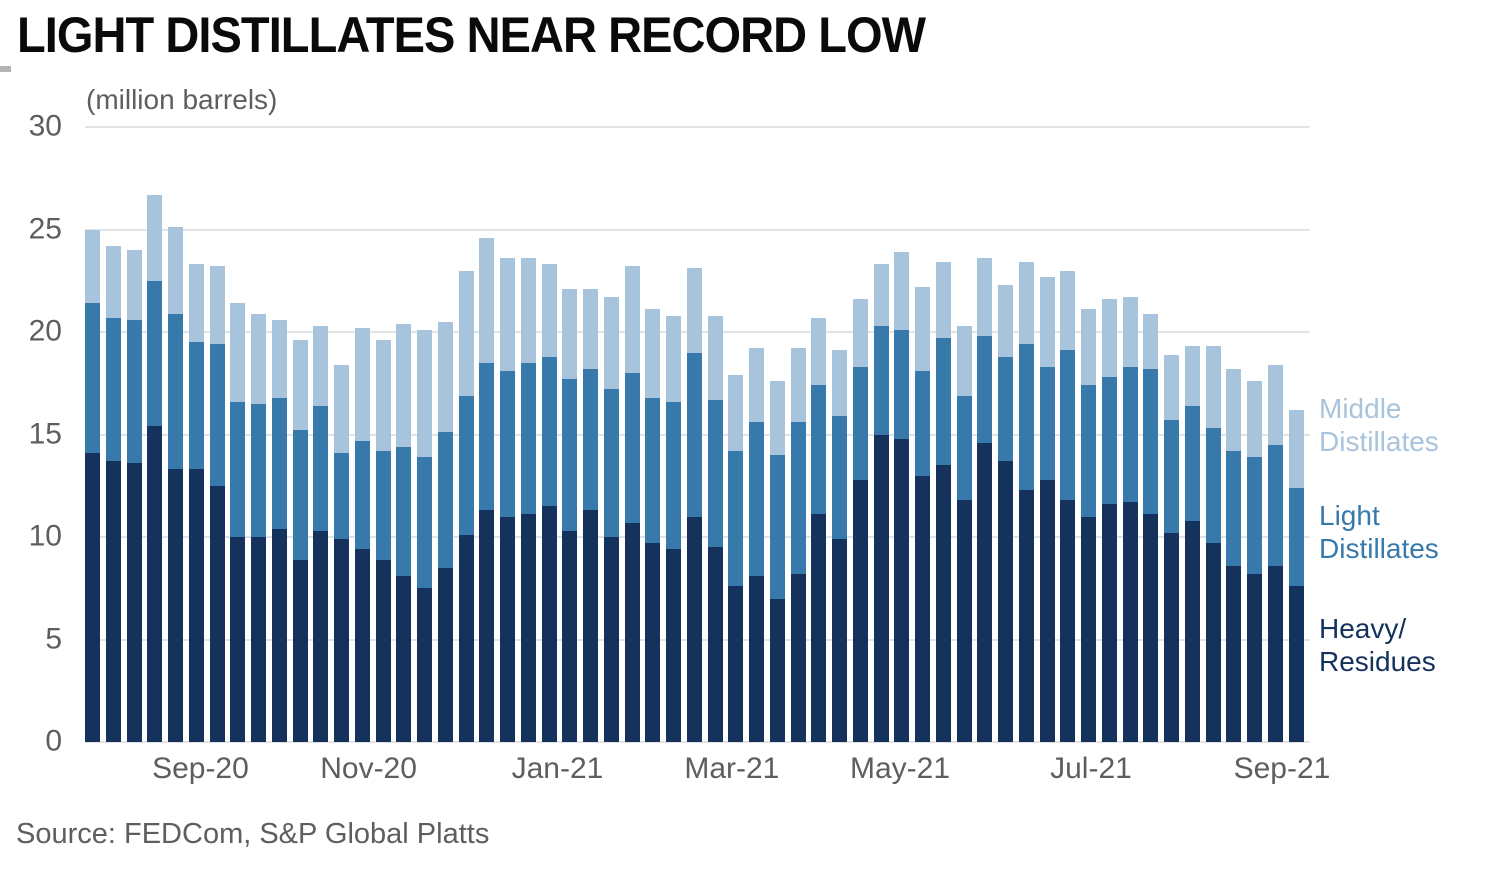 Image resolution: width=1504 pixels, height=876 pixels. What do you see at coordinates (1363, 628) in the screenshot?
I see `legend-label-line: Heavy/` at bounding box center [1363, 628].